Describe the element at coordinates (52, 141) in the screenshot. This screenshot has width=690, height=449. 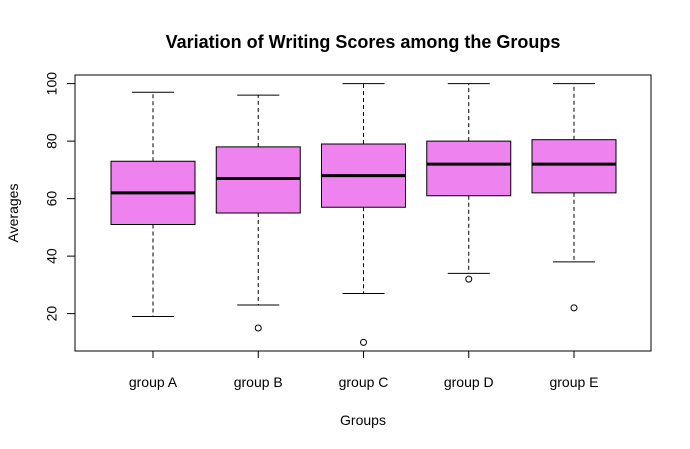
I see `y-tick-label: 80` at that location.